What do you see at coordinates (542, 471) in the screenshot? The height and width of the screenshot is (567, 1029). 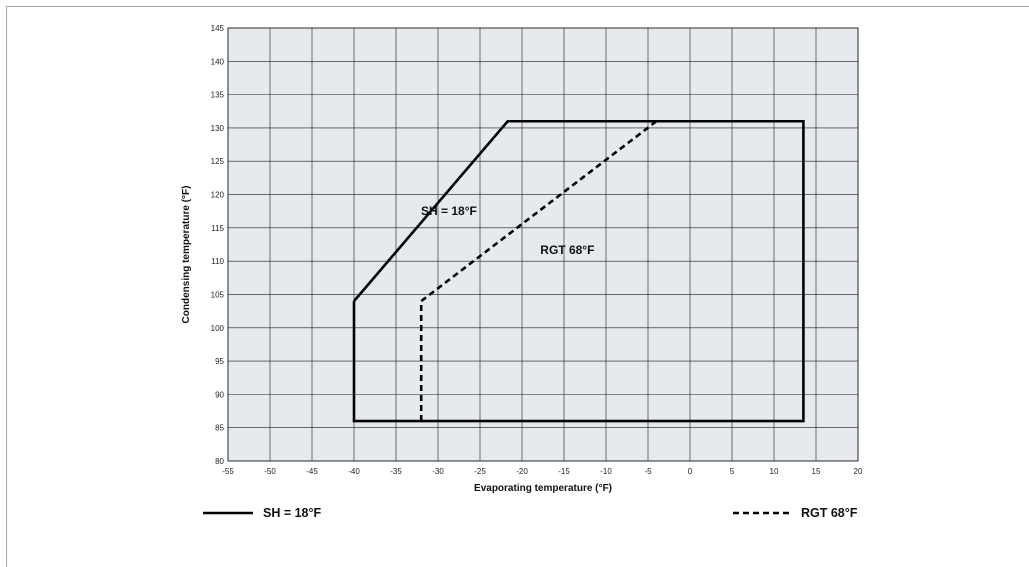 I see `x-tick-labels: -55 -50 -45 -40 -35 -30 -25 -20 -15 -10 -5 0 5 10 15 20` at bounding box center [542, 471].